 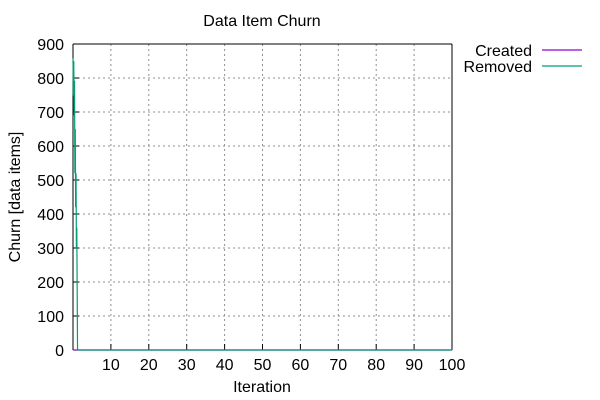 I want to click on y-tick-label-800: 800, so click(x=50, y=79).